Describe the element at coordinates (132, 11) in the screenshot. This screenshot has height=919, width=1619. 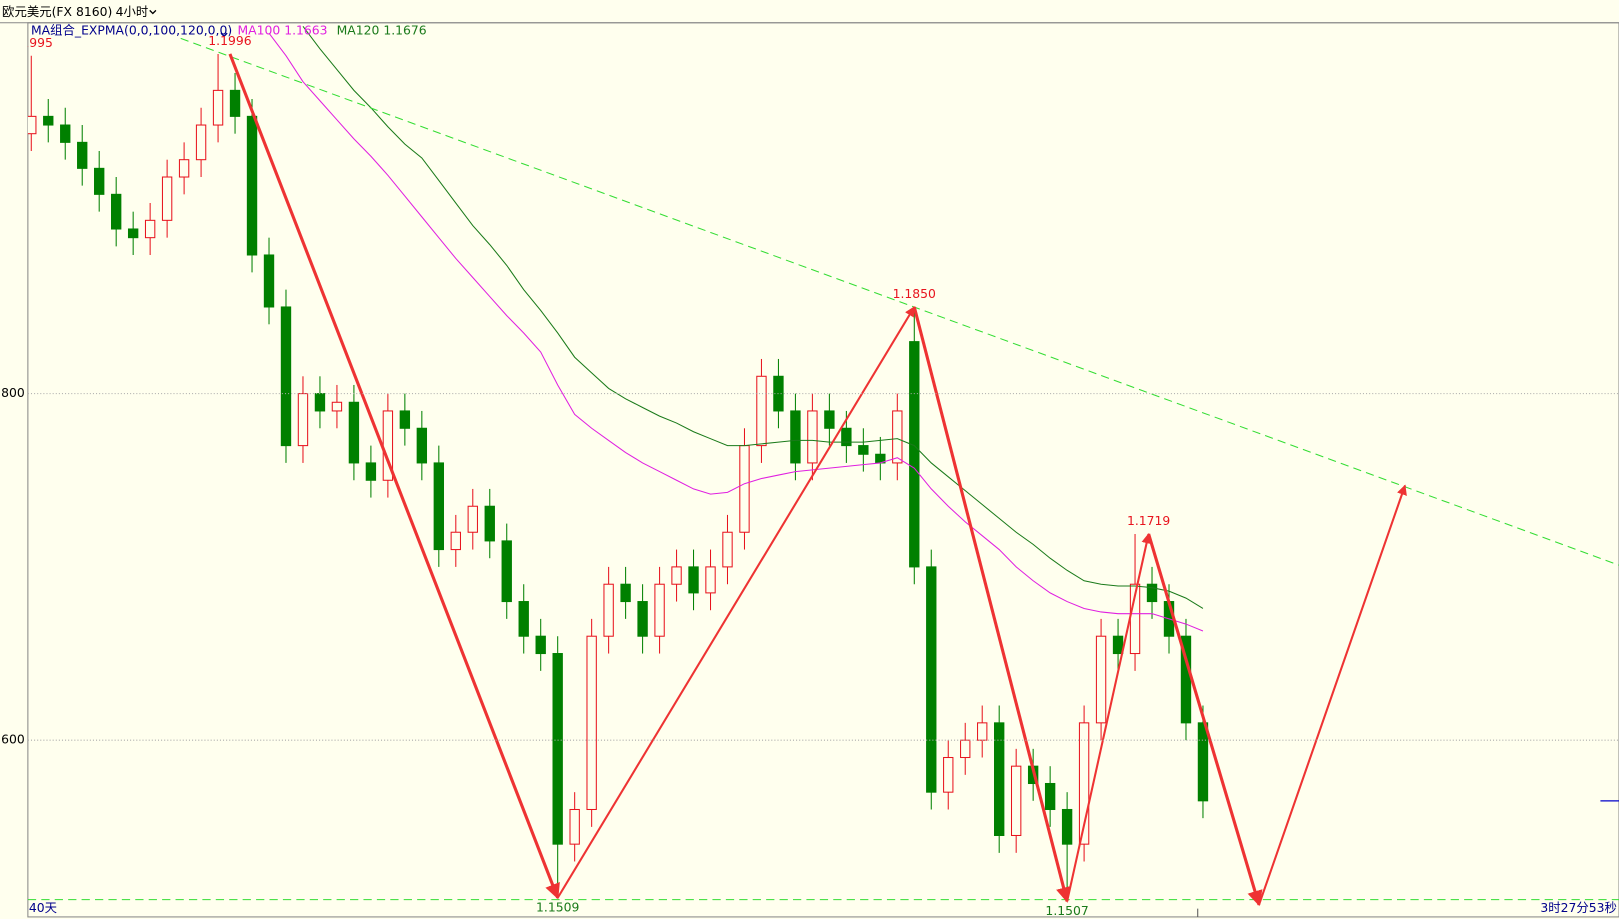
I see `period-label: 4小时` at that location.